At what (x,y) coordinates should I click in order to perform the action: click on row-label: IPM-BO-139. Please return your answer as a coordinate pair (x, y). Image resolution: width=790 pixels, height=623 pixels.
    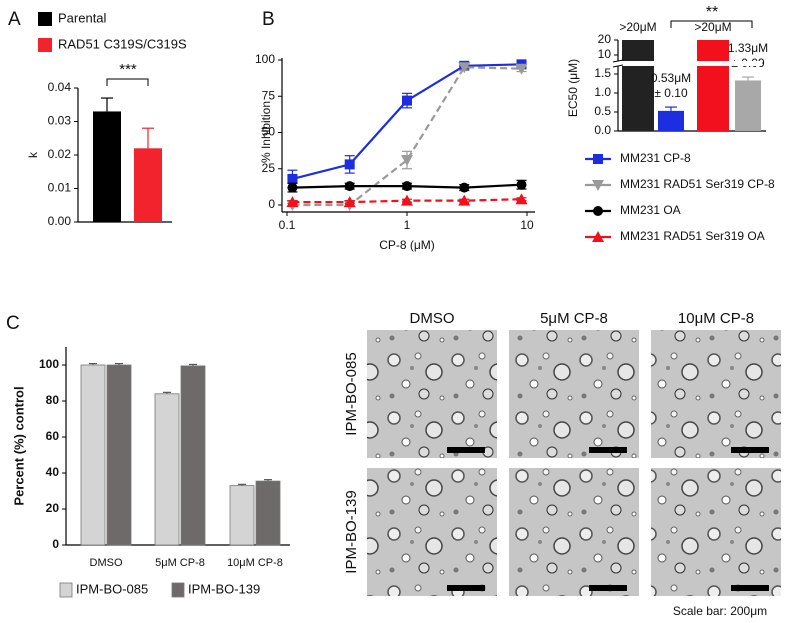
    Looking at the image, I should click on (351, 531).